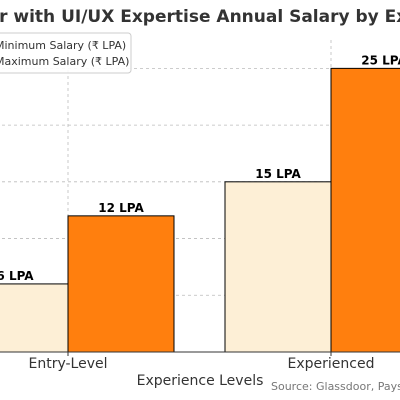 This screenshot has height=400, width=400. I want to click on legend-label-maximum: Maximum Salary (₹ LPA), so click(64, 61).